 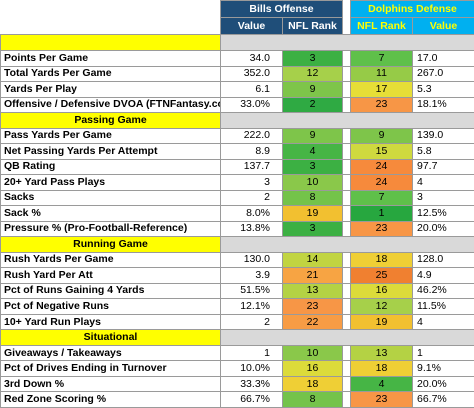 What do you see at coordinates (110, 58) in the screenshot?
I see `stat-label: Points Per Game` at bounding box center [110, 58].